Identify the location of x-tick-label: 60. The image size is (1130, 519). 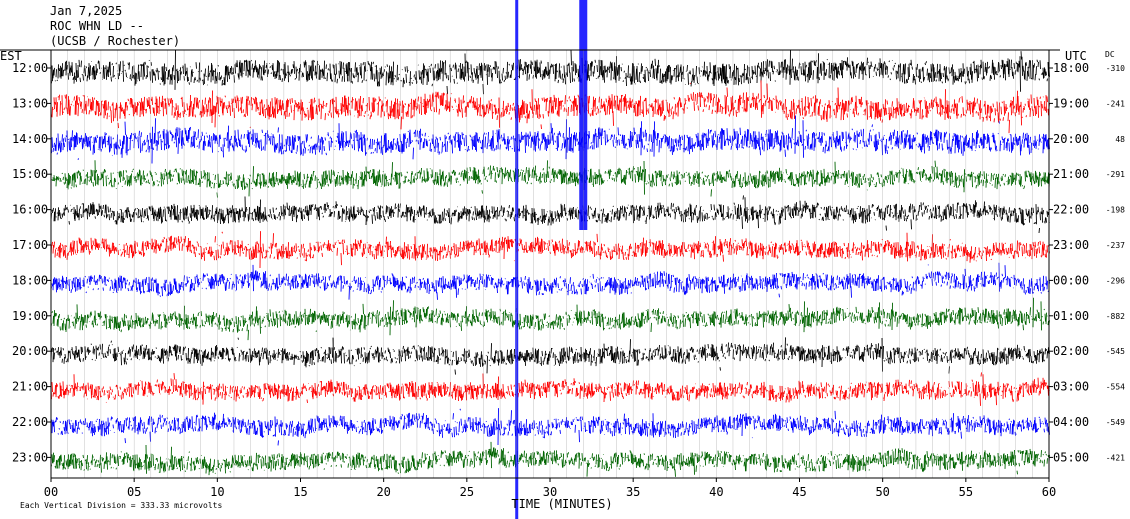
(1049, 492).